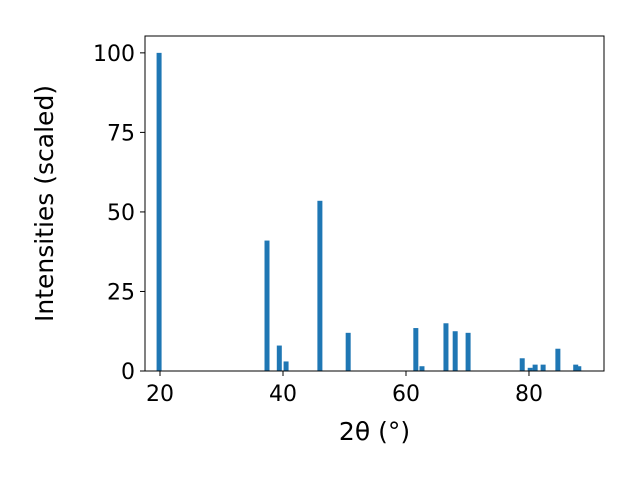 Image resolution: width=640 pixels, height=480 pixels. Describe the element at coordinates (406, 394) in the screenshot. I see `x-tick-label: 60` at that location.